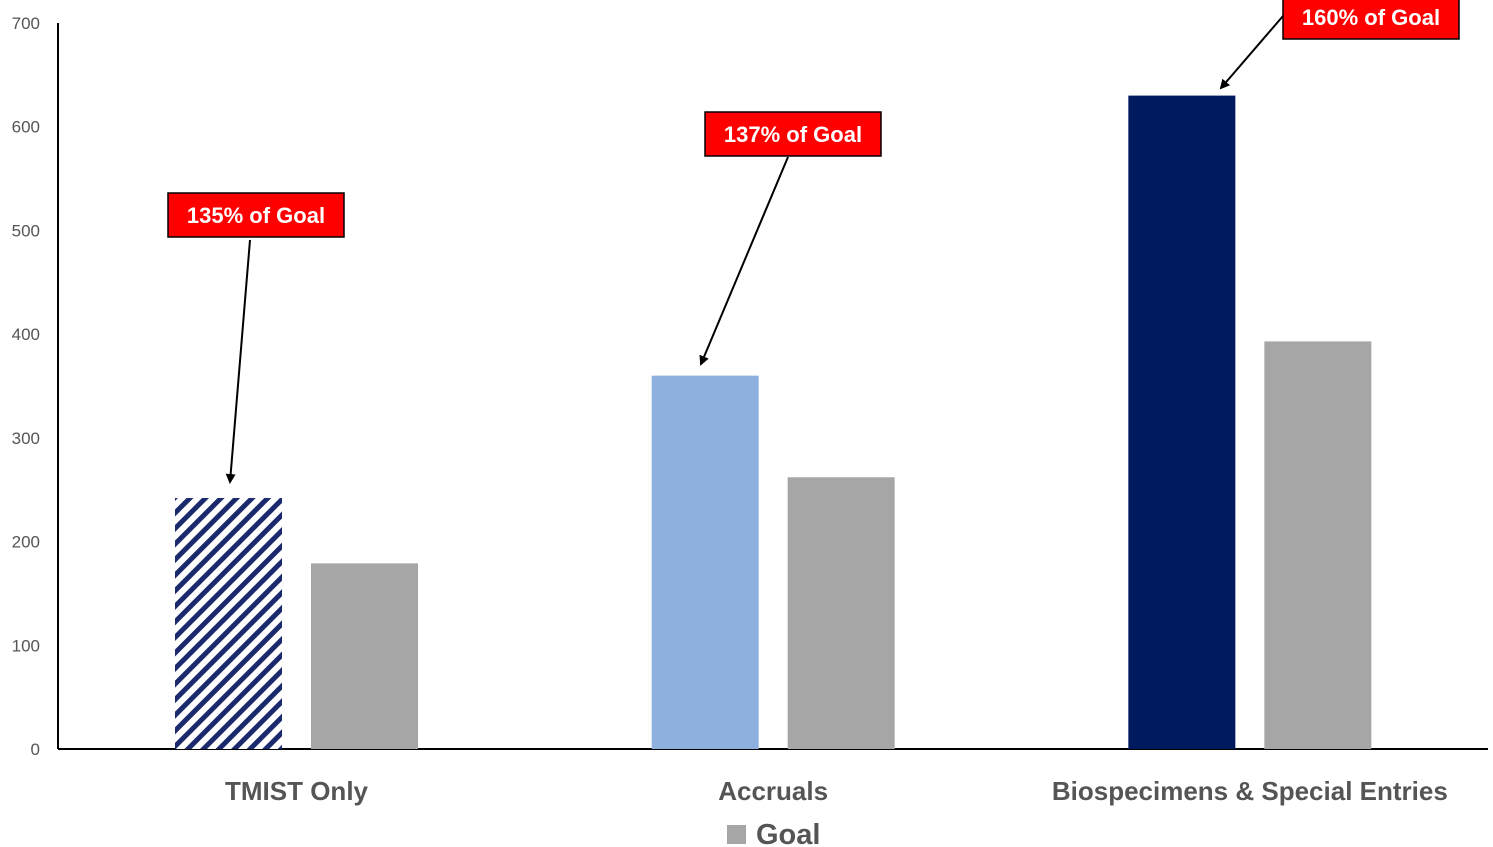 The height and width of the screenshot is (847, 1493). What do you see at coordinates (26, 438) in the screenshot?
I see `y-tick-label: 300` at bounding box center [26, 438].